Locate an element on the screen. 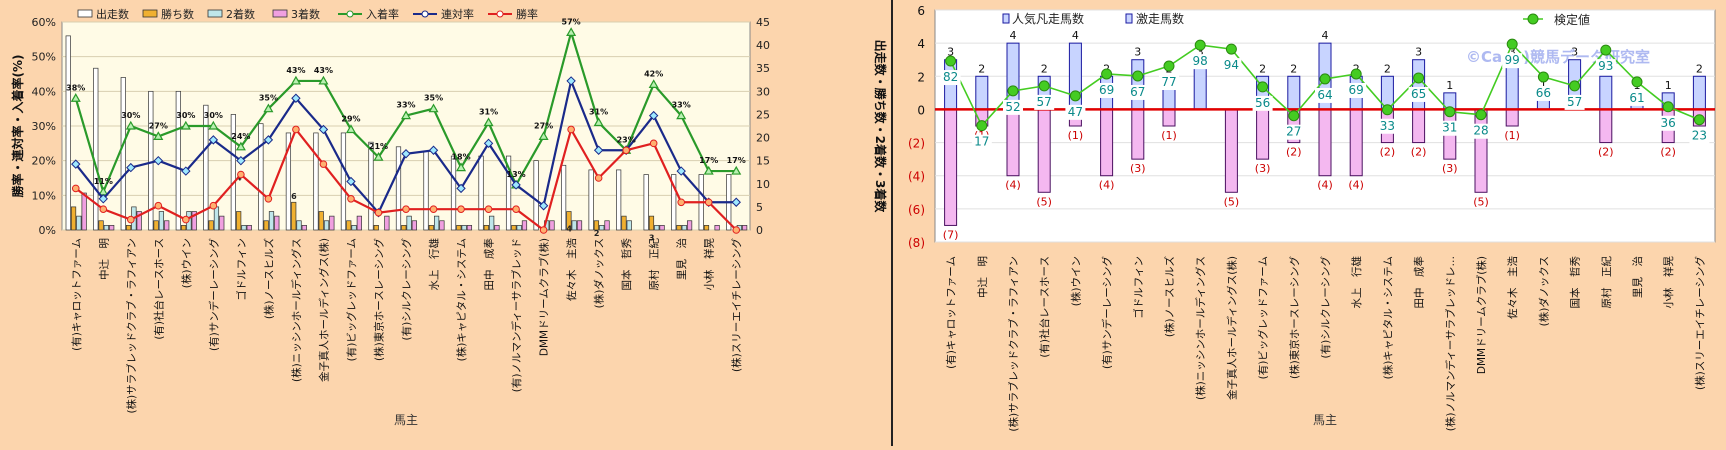 This screenshot has width=1726, height=450. category-label: 田中 成奉 is located at coordinates (489, 264).